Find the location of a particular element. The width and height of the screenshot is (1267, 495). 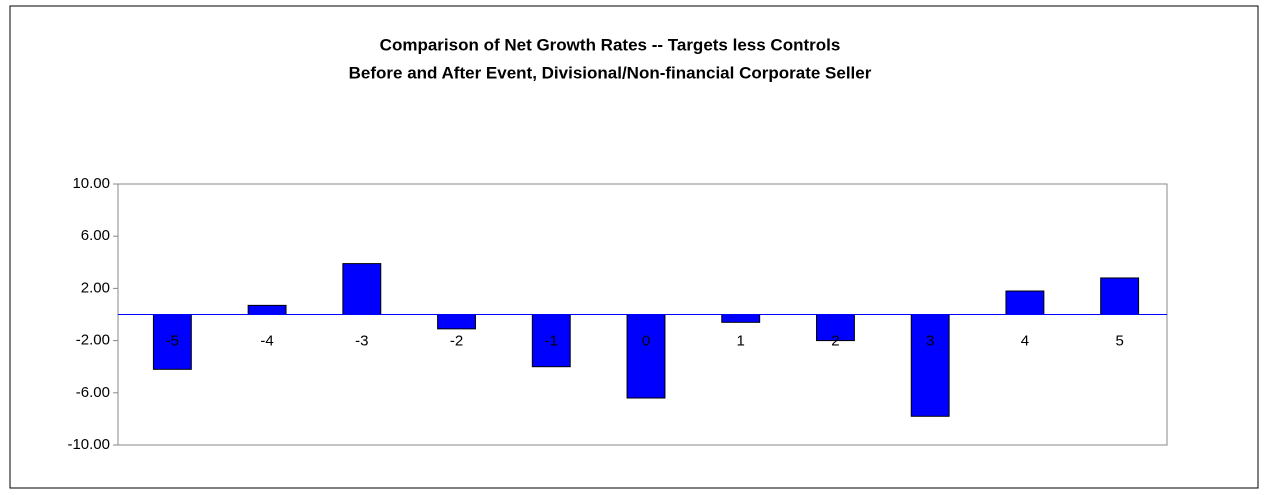

x-tick-label: -2 is located at coordinates (456, 340).